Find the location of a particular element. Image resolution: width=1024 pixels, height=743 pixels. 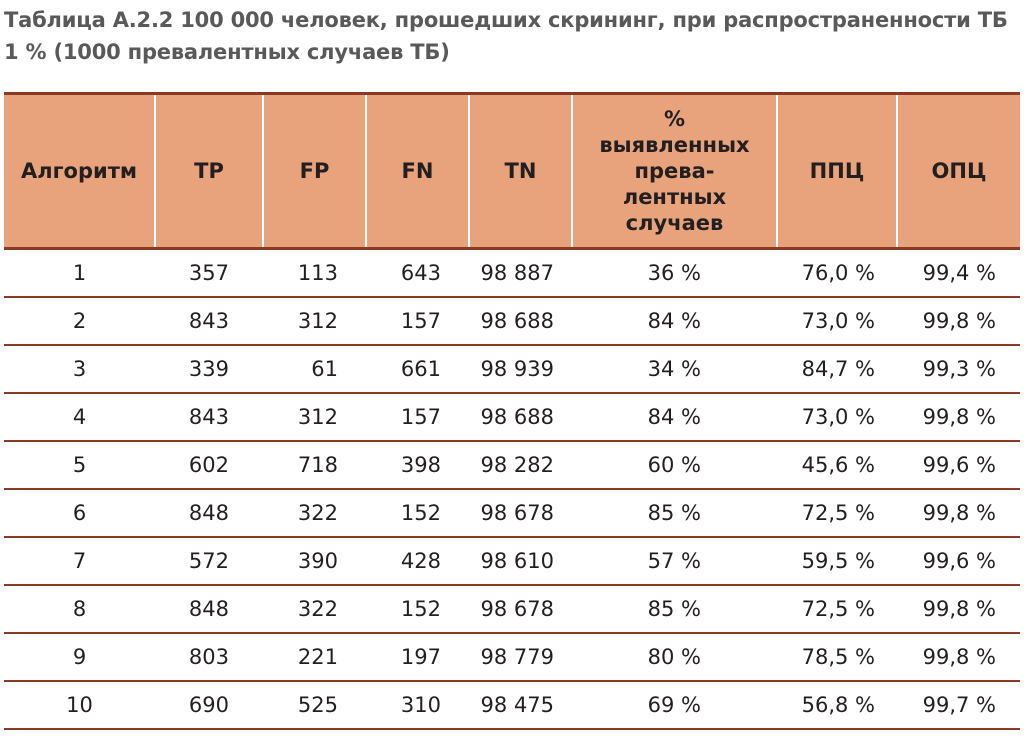

header-tp: TP is located at coordinates (209, 171).